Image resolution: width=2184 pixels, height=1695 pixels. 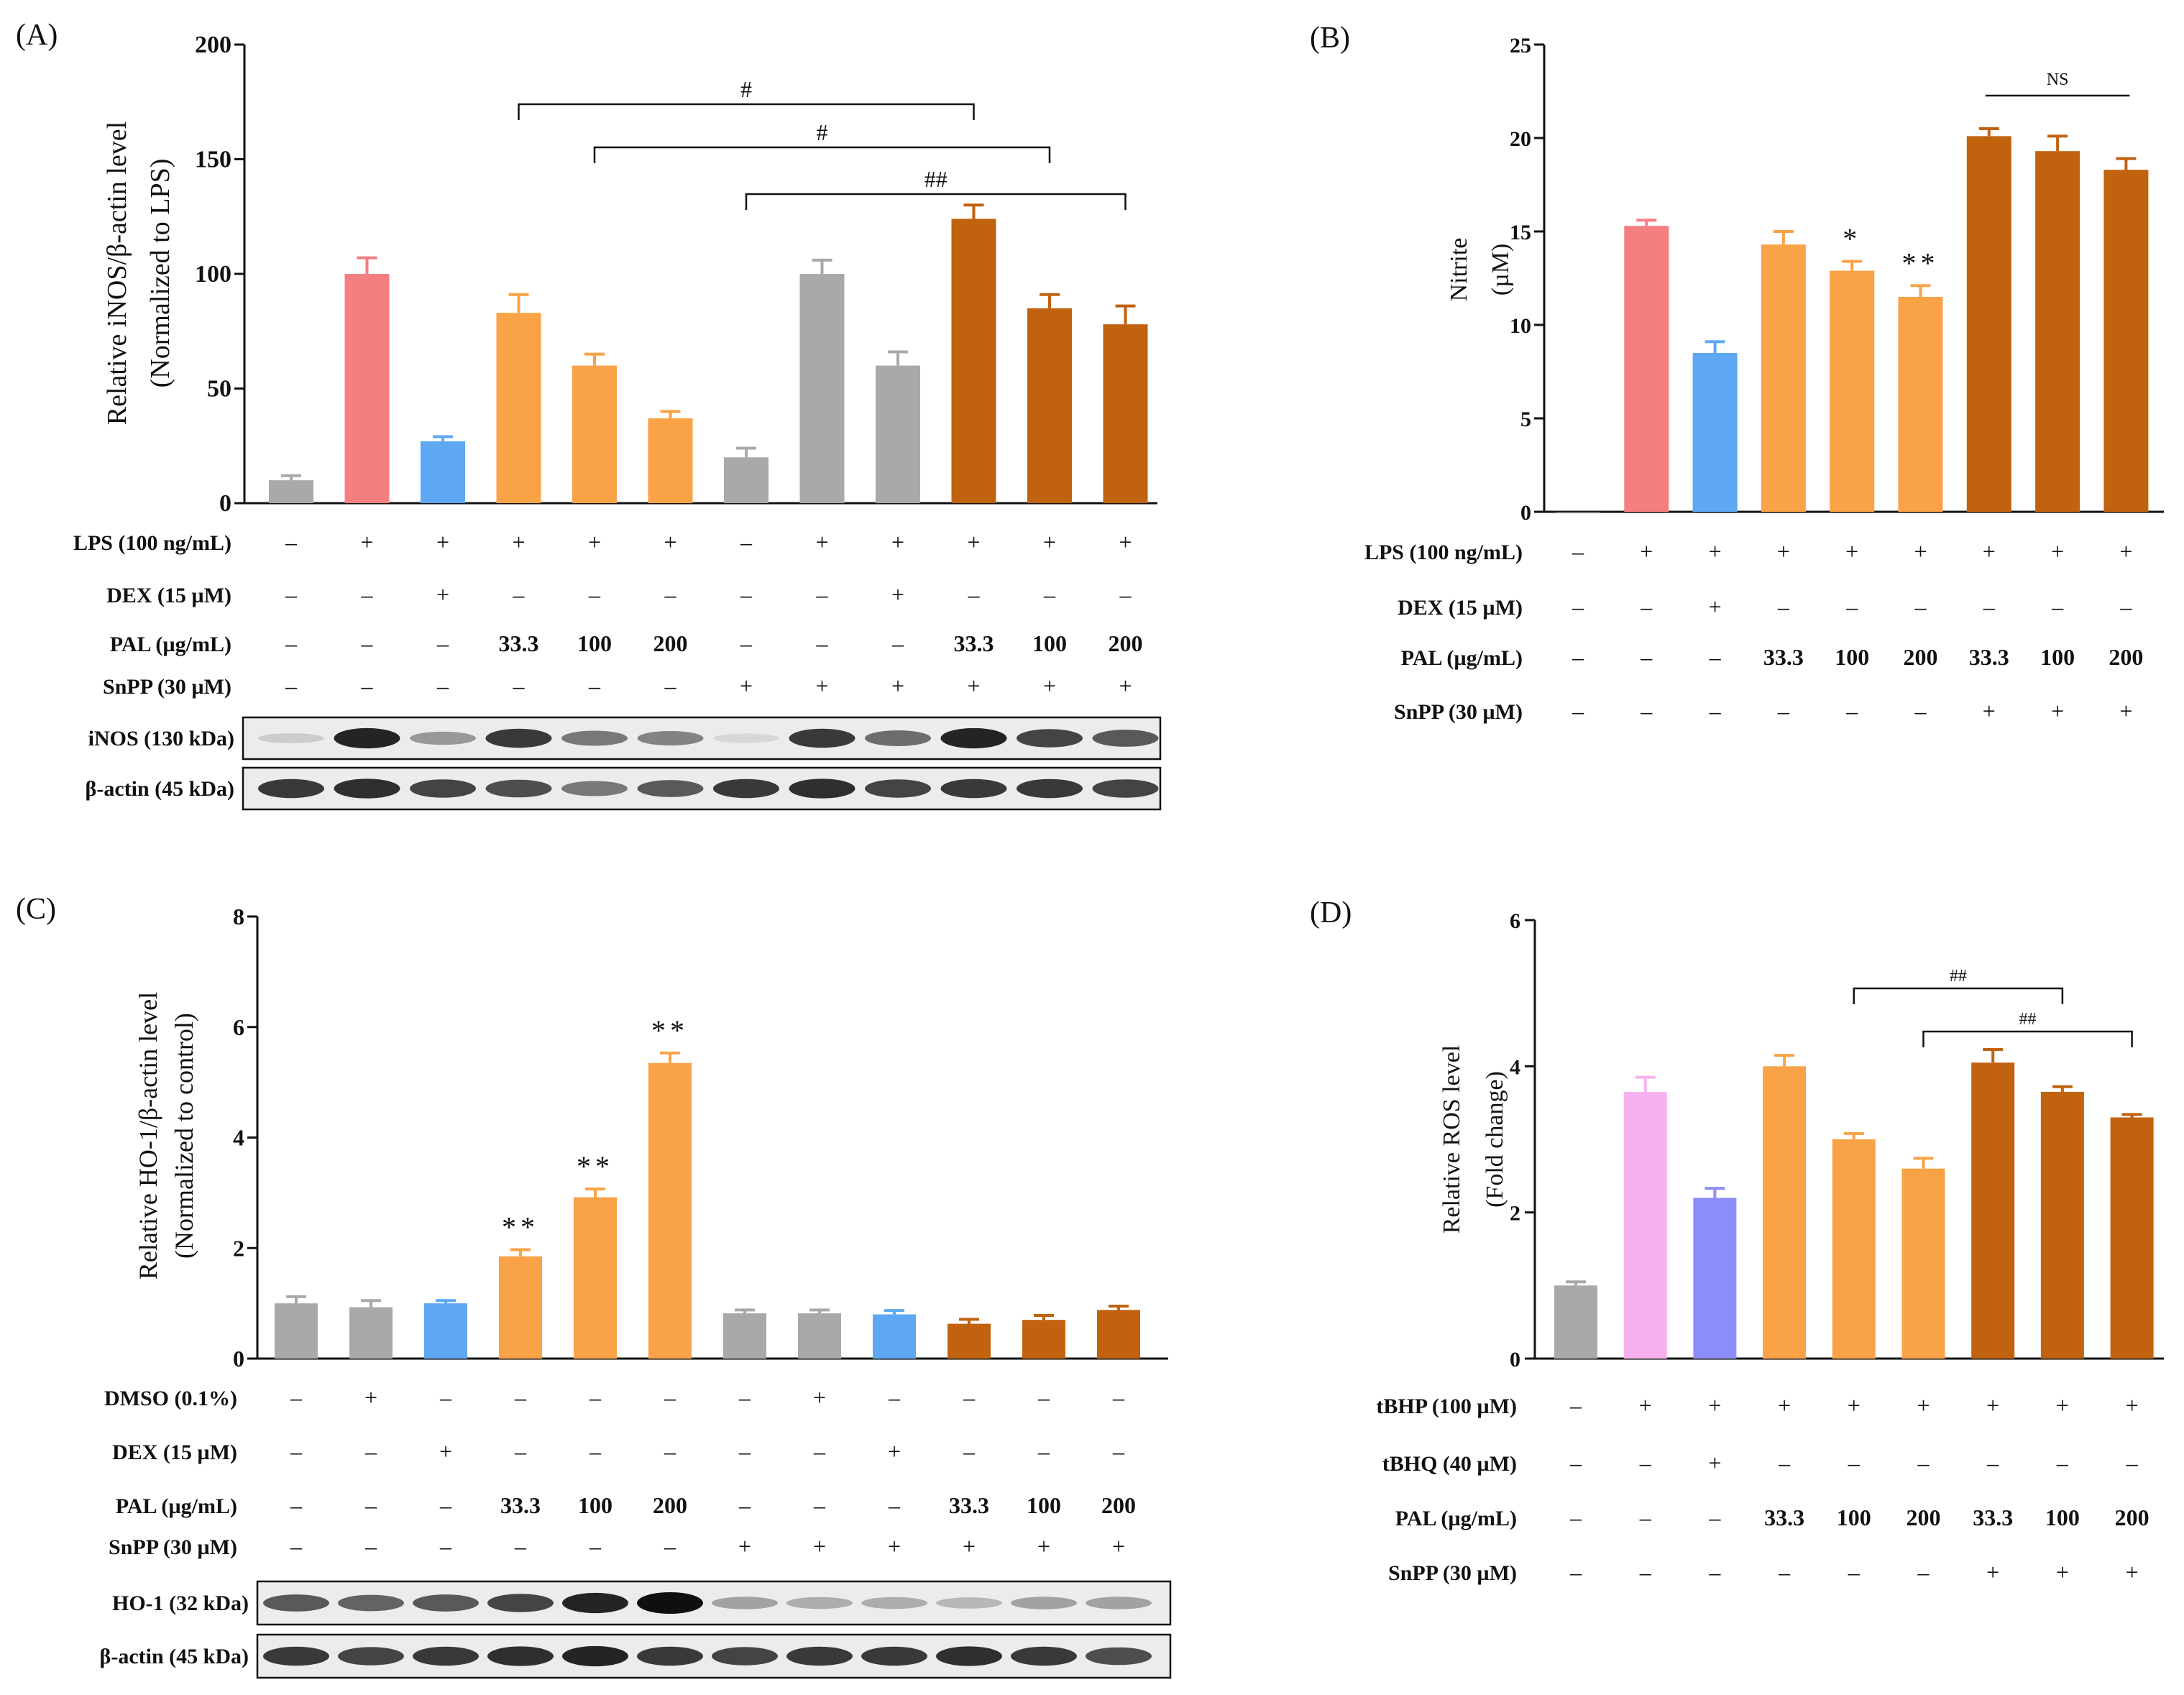 What do you see at coordinates (184, 1136) in the screenshot?
I see `y-axis-label: (Normalized to control)` at bounding box center [184, 1136].